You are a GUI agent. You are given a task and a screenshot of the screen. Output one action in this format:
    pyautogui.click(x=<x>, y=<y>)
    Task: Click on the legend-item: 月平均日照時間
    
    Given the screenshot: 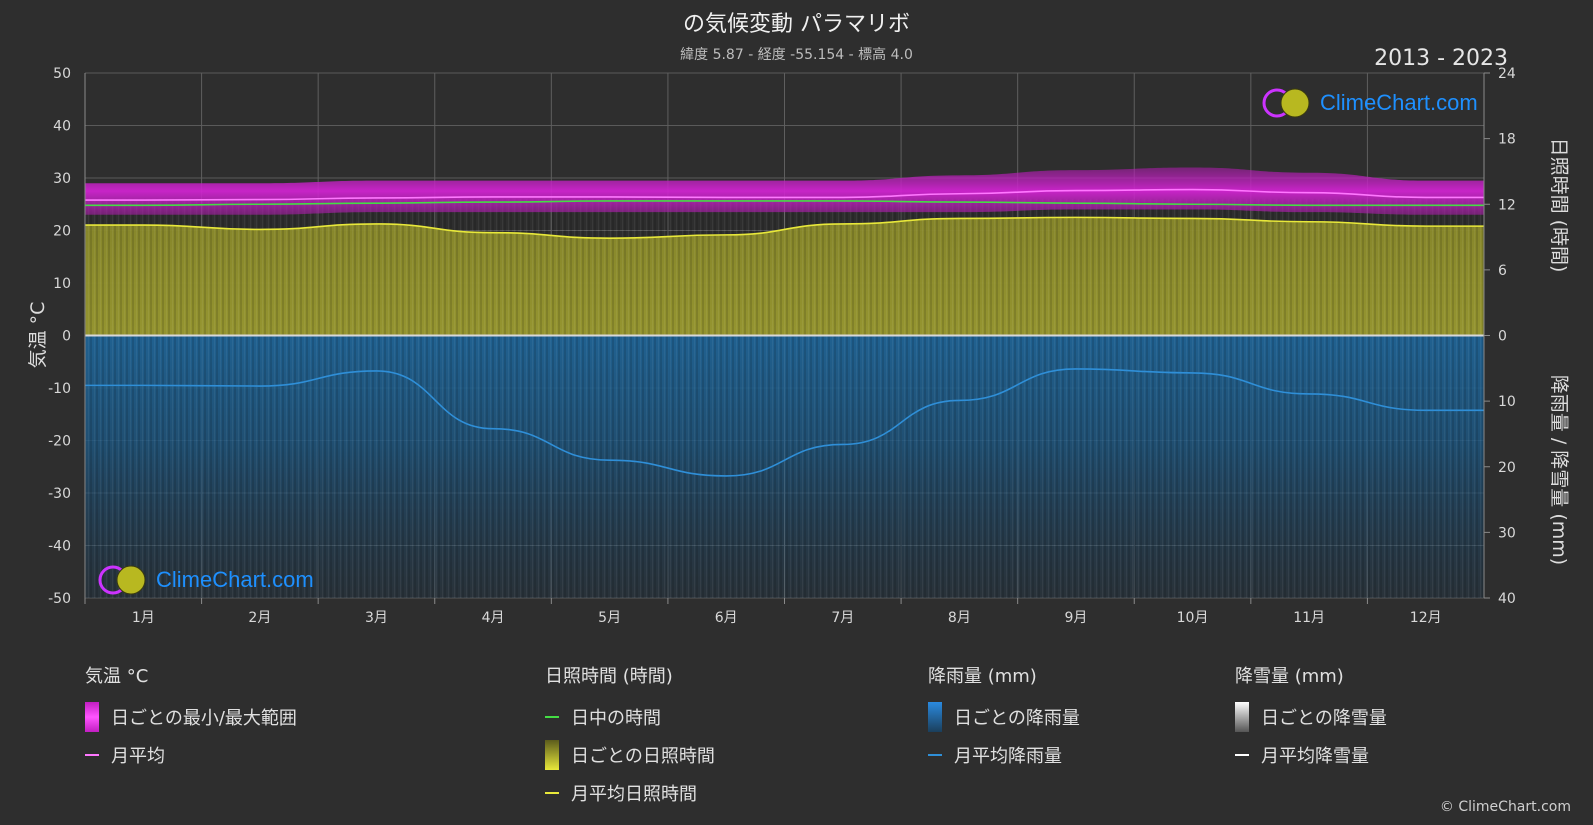 What is the action you would take?
    pyautogui.click(x=630, y=793)
    